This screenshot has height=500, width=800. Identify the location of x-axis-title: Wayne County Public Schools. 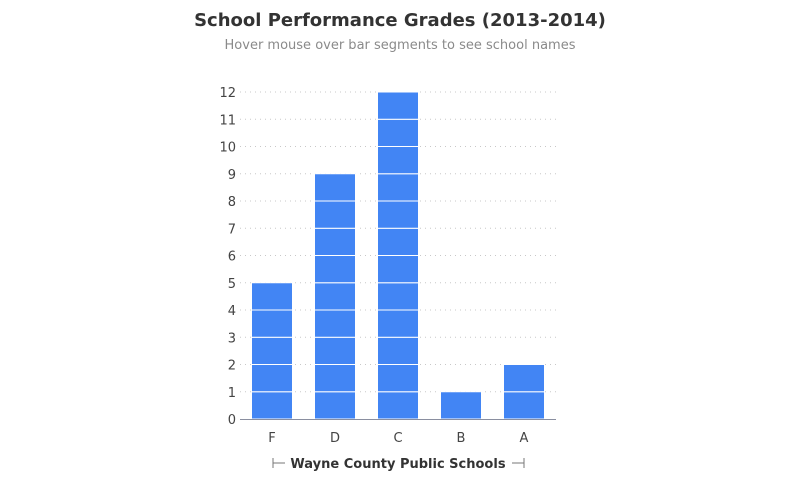
(397, 464).